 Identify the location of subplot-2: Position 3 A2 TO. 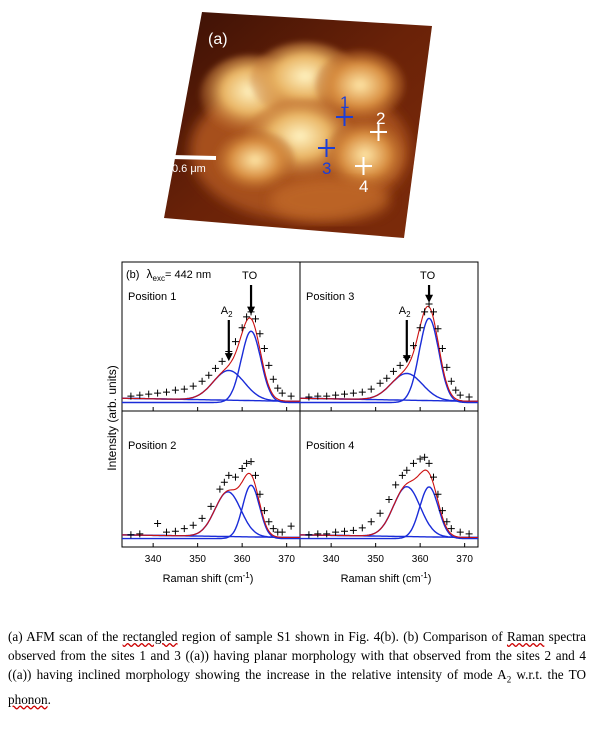
(388, 340).